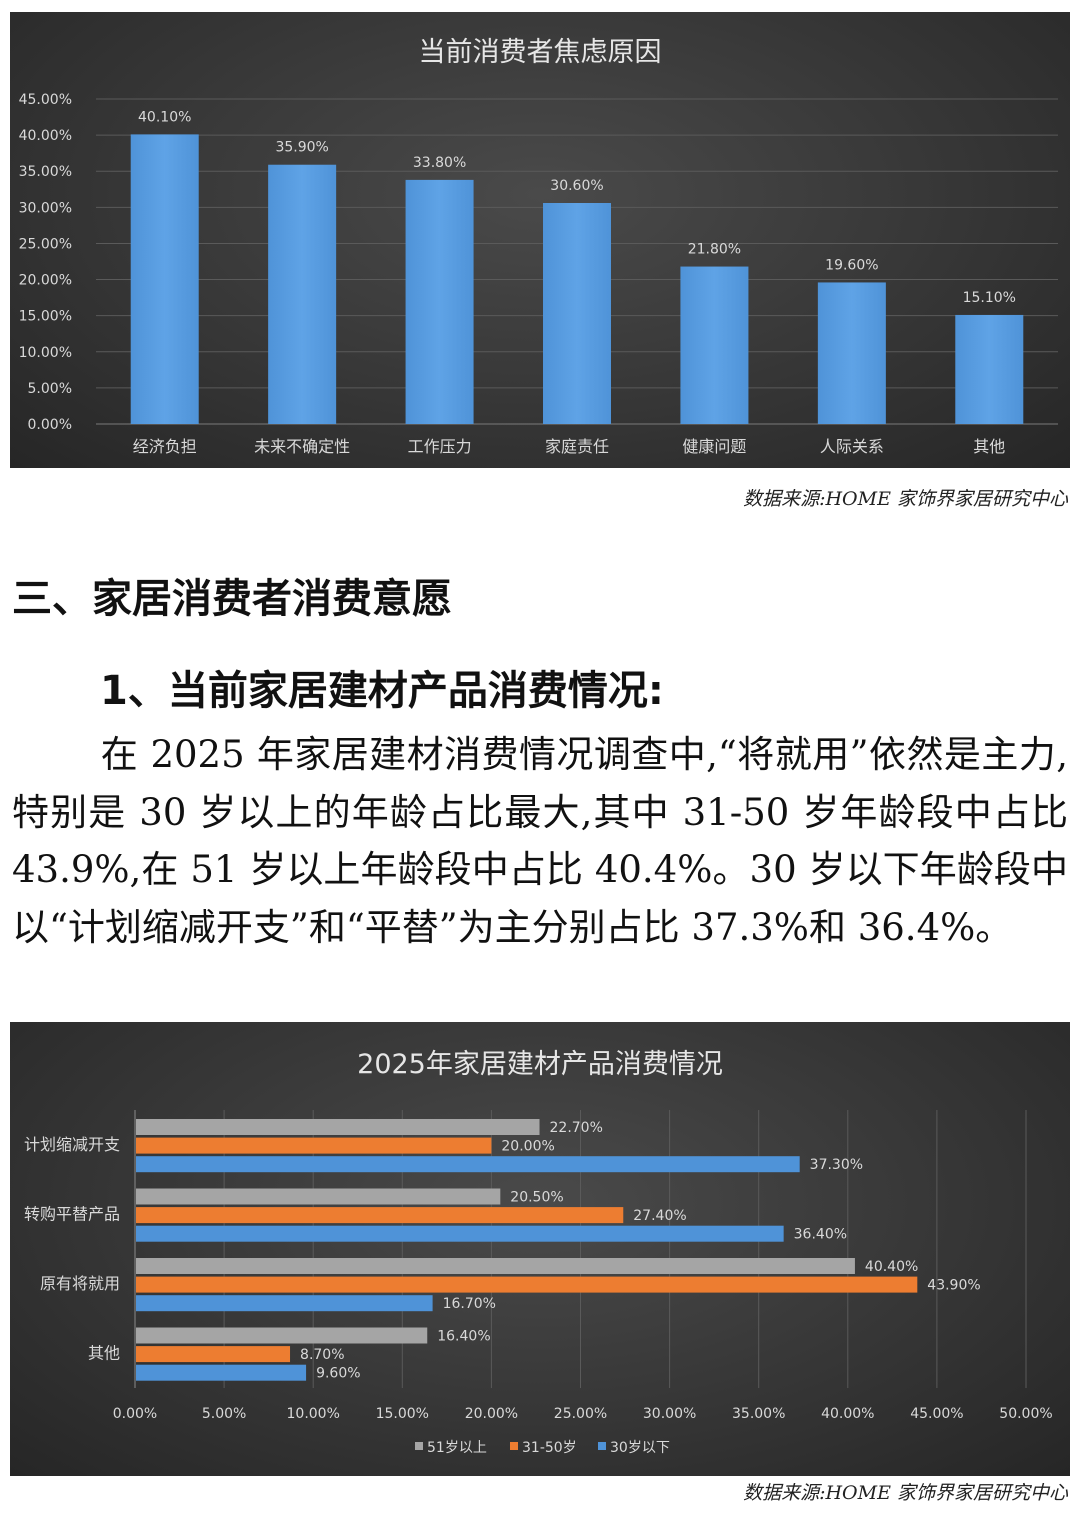 This screenshot has width=1080, height=1526. What do you see at coordinates (491, 1414) in the screenshot?
I see `x-tick-label: 20.00%` at bounding box center [491, 1414].